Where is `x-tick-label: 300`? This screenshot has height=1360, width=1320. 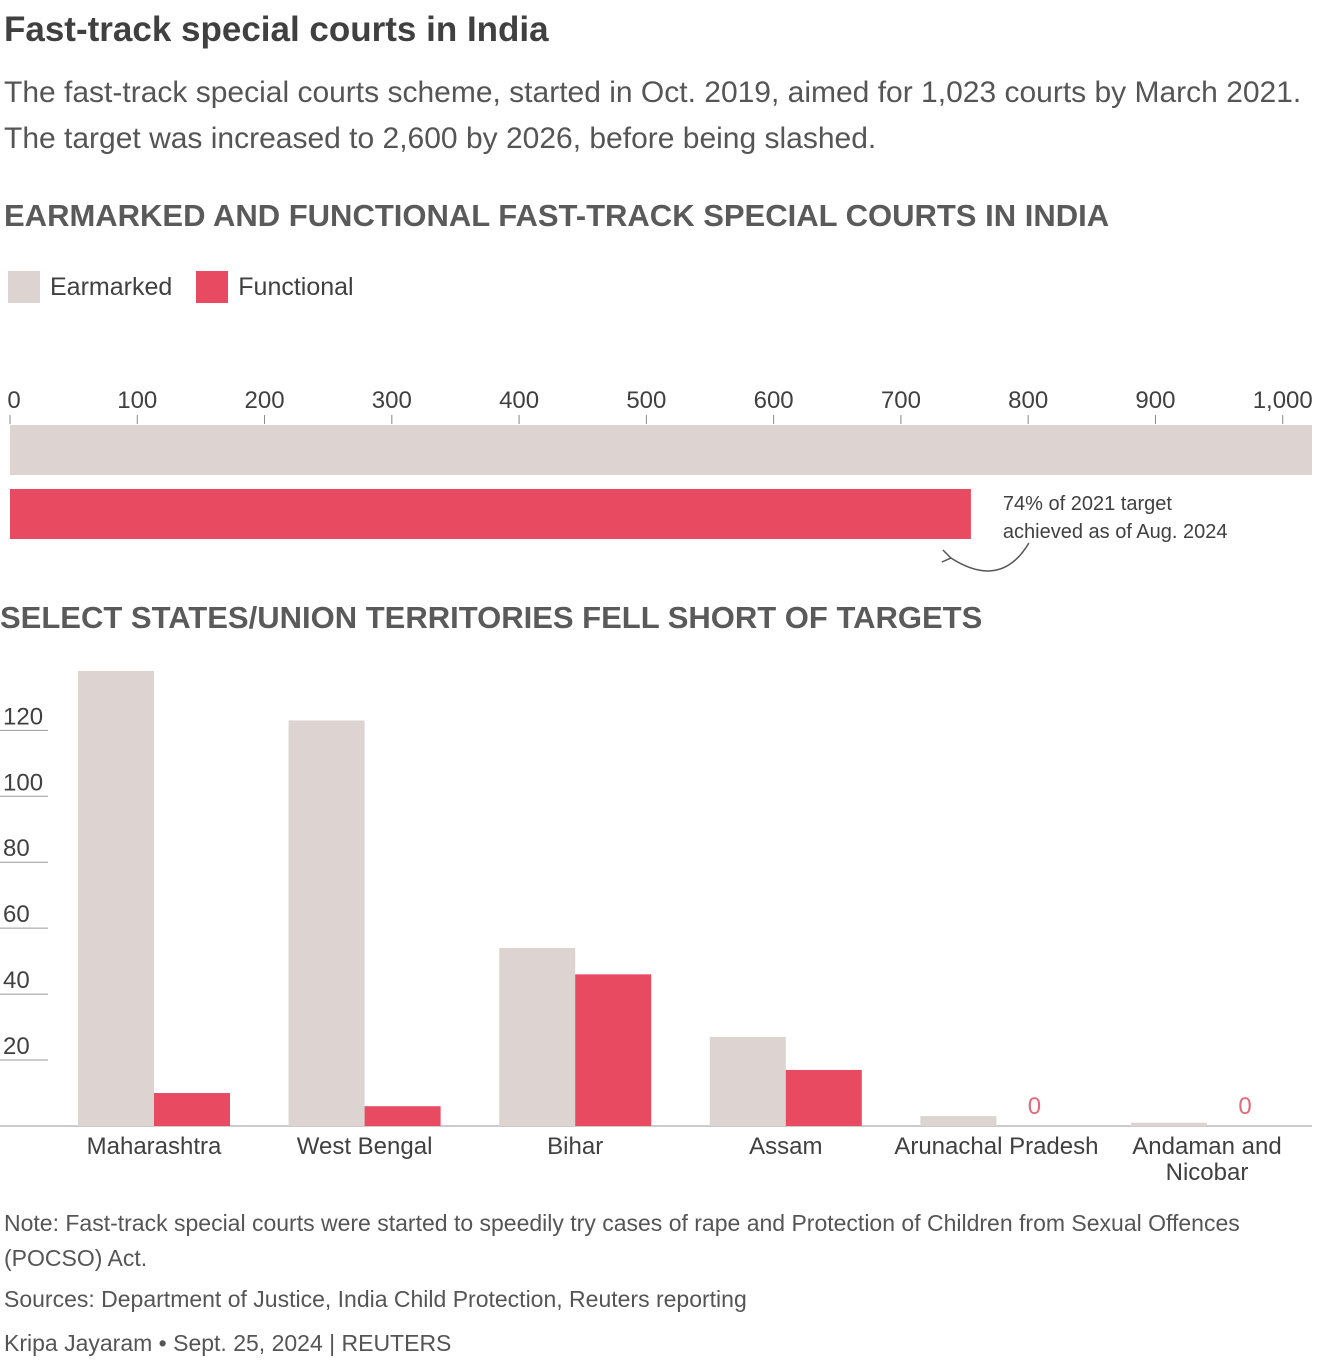 x-tick-label: 300 is located at coordinates (392, 400).